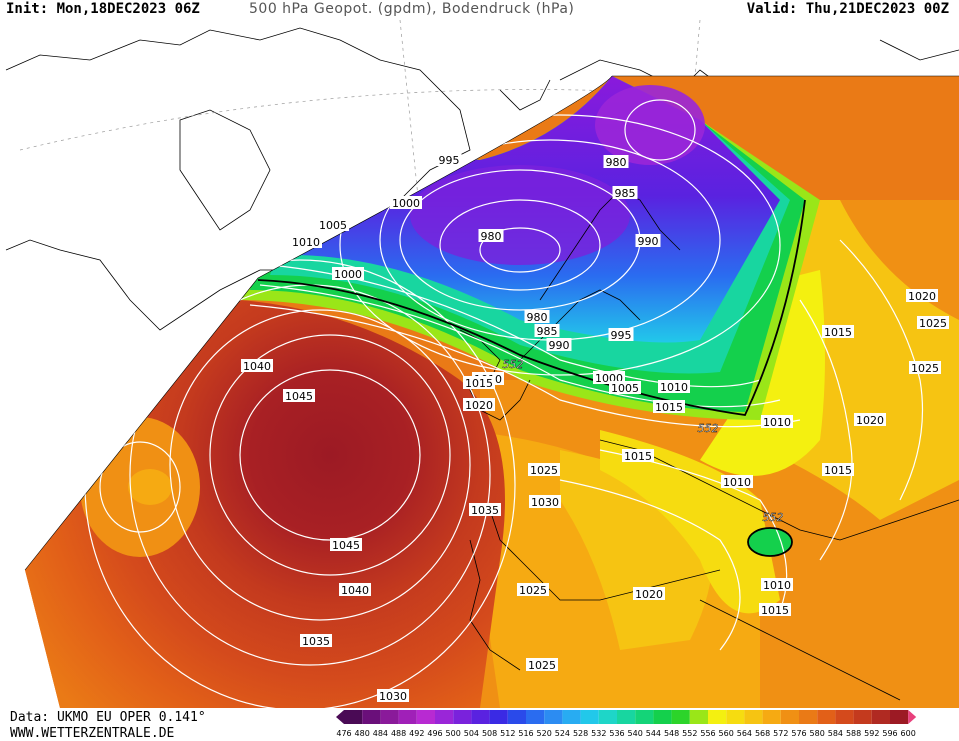  I want to click on colorbar-tick-label: 524, so click(562, 733).